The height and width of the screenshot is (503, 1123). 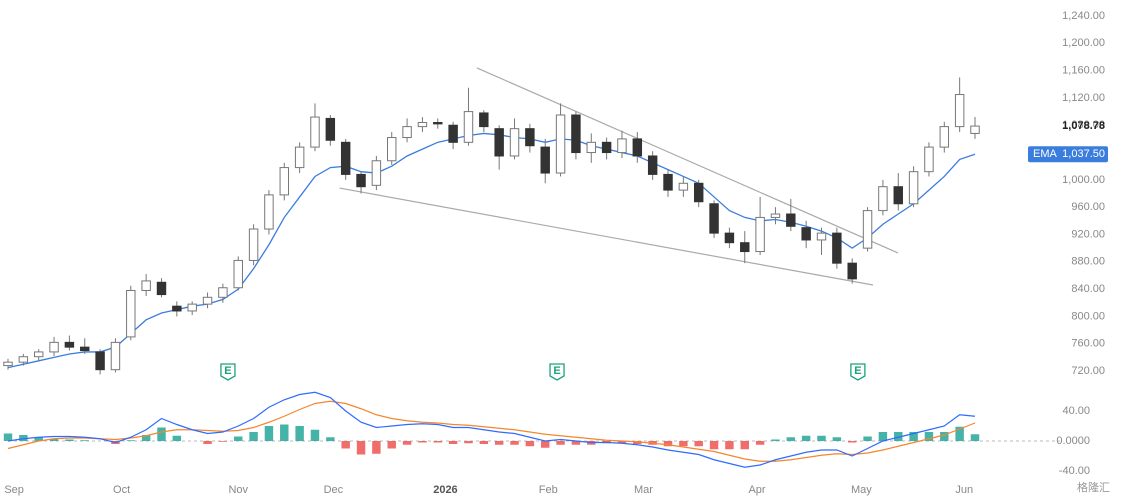 I want to click on macd-tick-label: 40.00, so click(x=1076, y=411).